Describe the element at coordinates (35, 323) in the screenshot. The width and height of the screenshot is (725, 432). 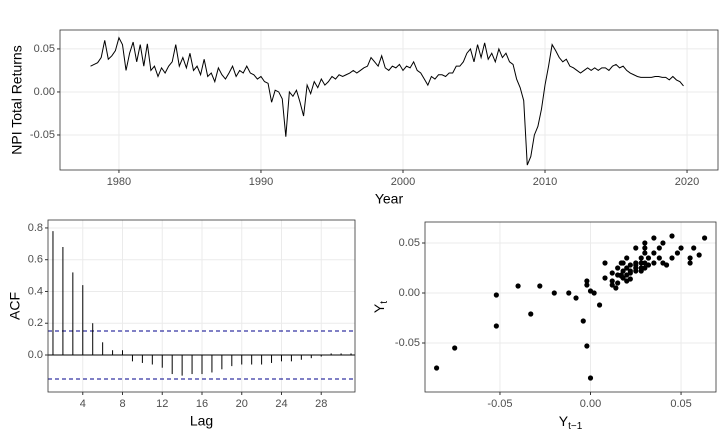
I see `y-tick-label: 0.2` at that location.